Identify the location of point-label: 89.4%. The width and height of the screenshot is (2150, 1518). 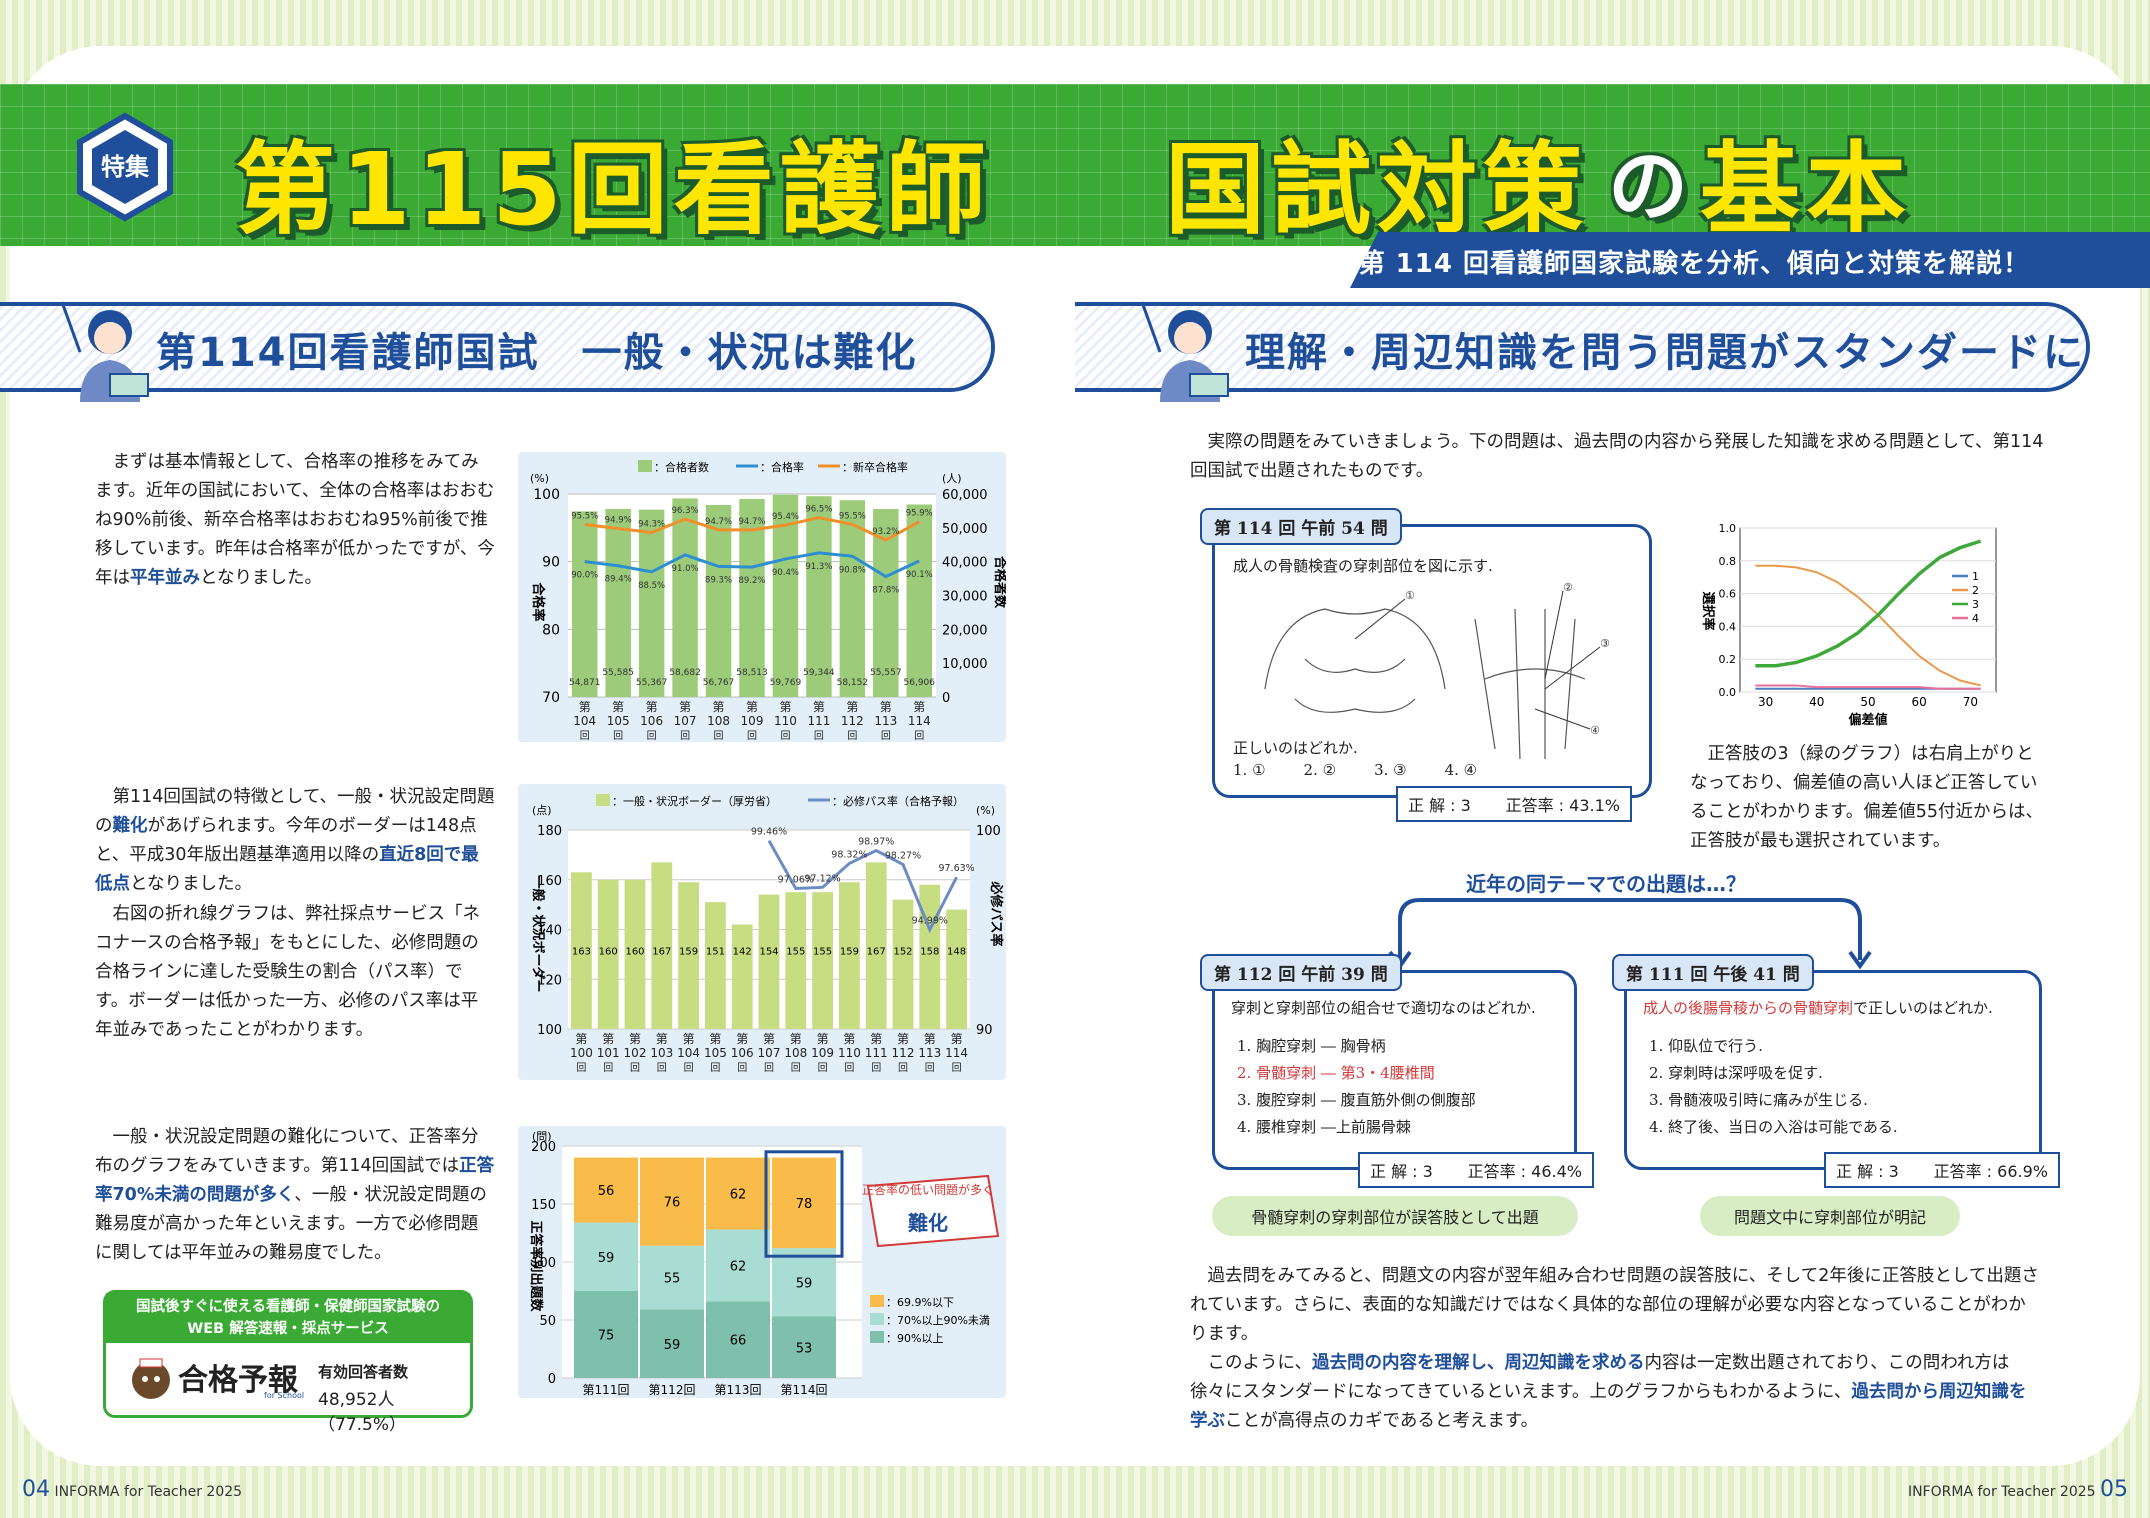
(618, 580).